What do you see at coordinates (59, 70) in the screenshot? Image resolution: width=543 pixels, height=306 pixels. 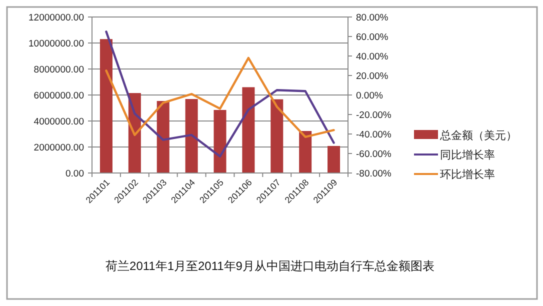 I see `y-tick-label: 8000000.00` at bounding box center [59, 70].